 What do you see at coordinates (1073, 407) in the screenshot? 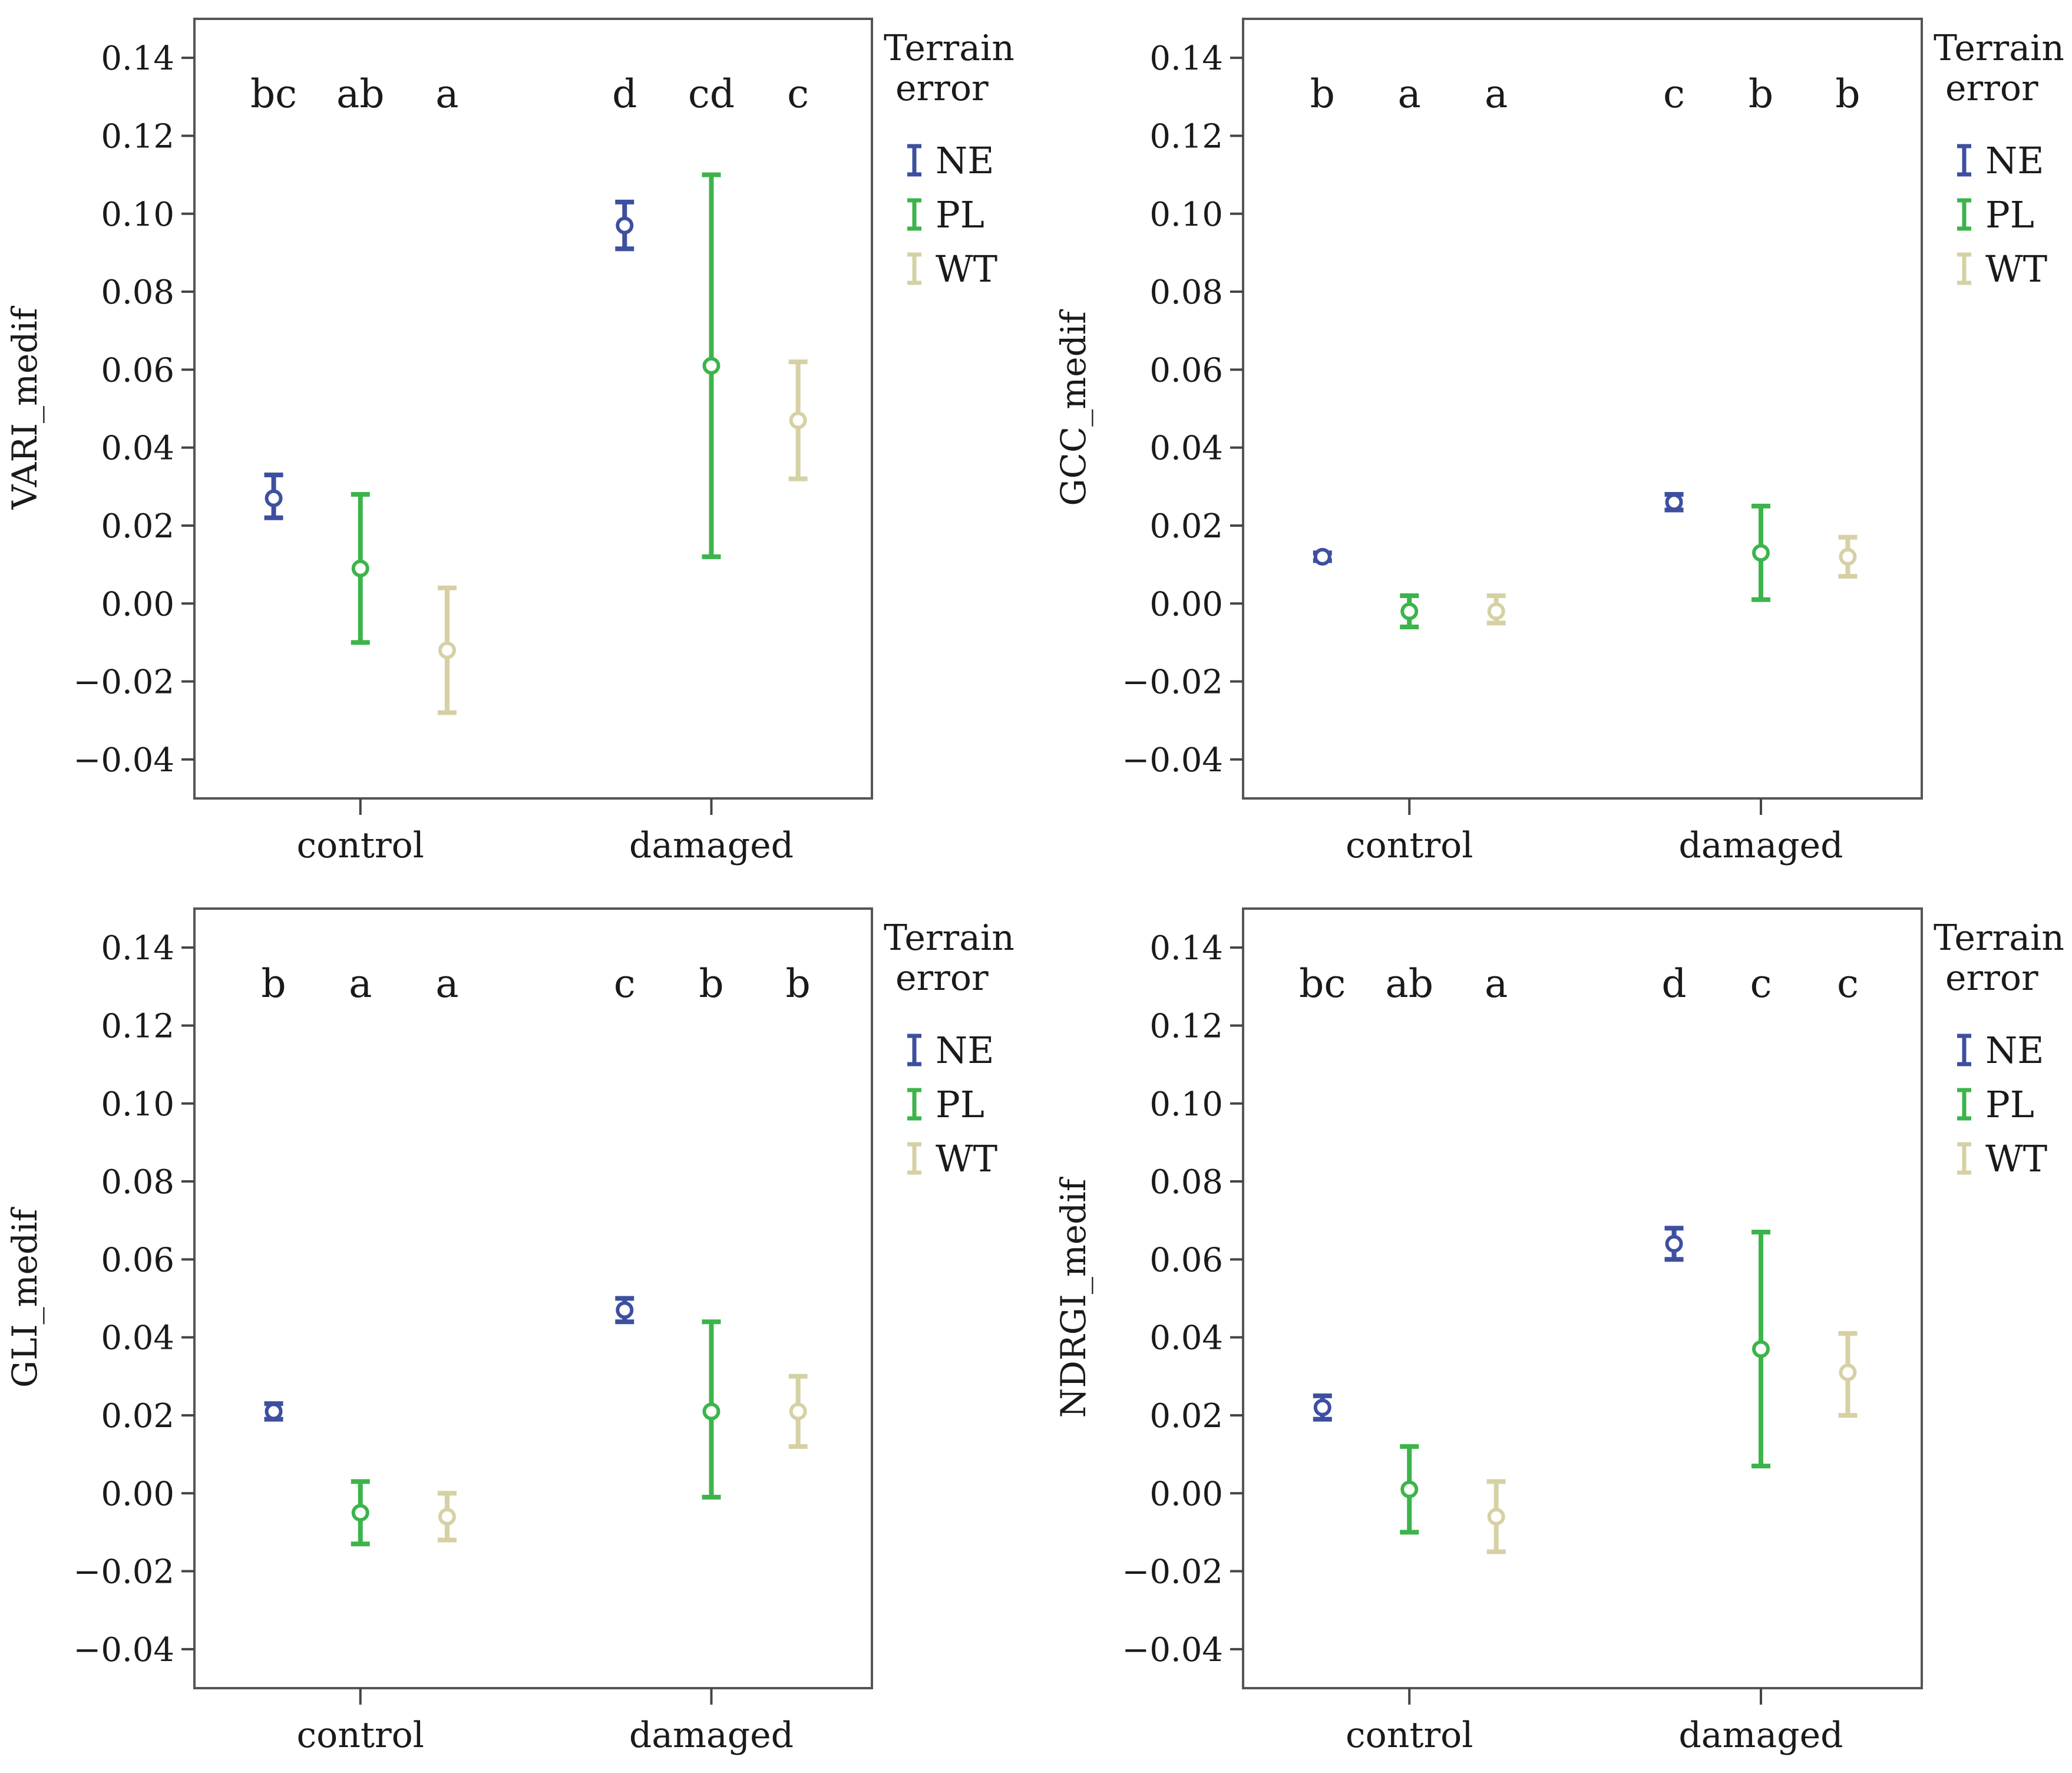
I see `y-axis-label: GCC_medif` at bounding box center [1073, 407].